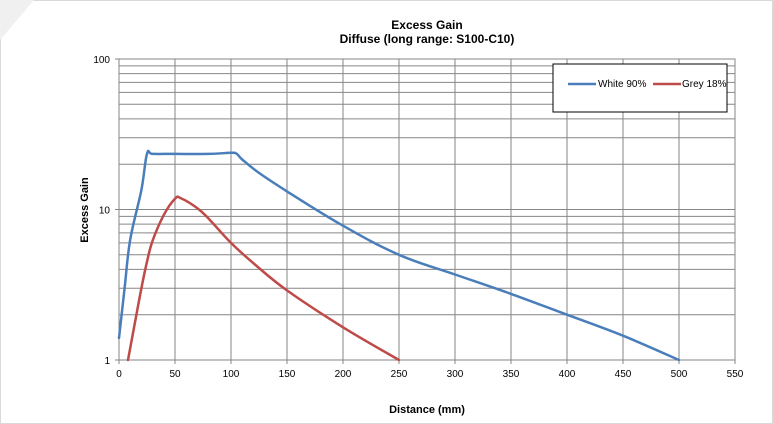  What do you see at coordinates (343, 374) in the screenshot?
I see `x-tick-label: 200` at bounding box center [343, 374].